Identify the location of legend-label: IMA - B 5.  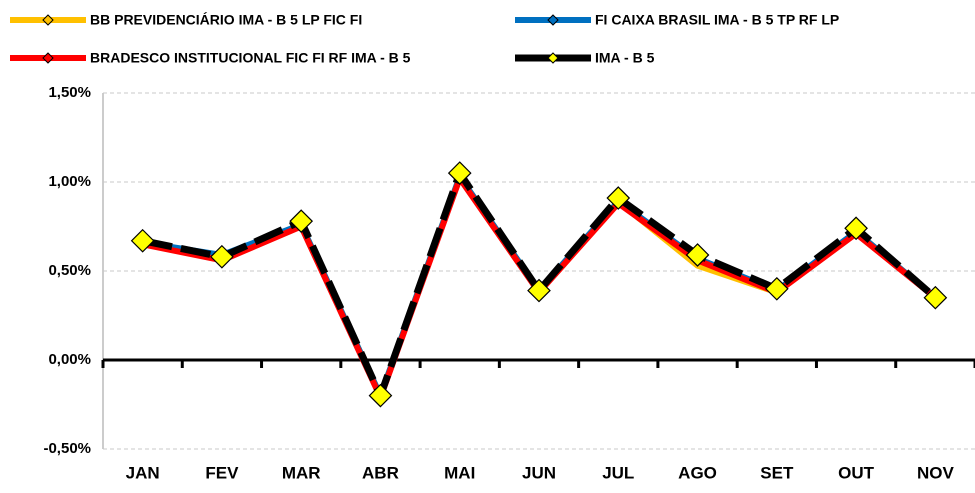
(625, 58).